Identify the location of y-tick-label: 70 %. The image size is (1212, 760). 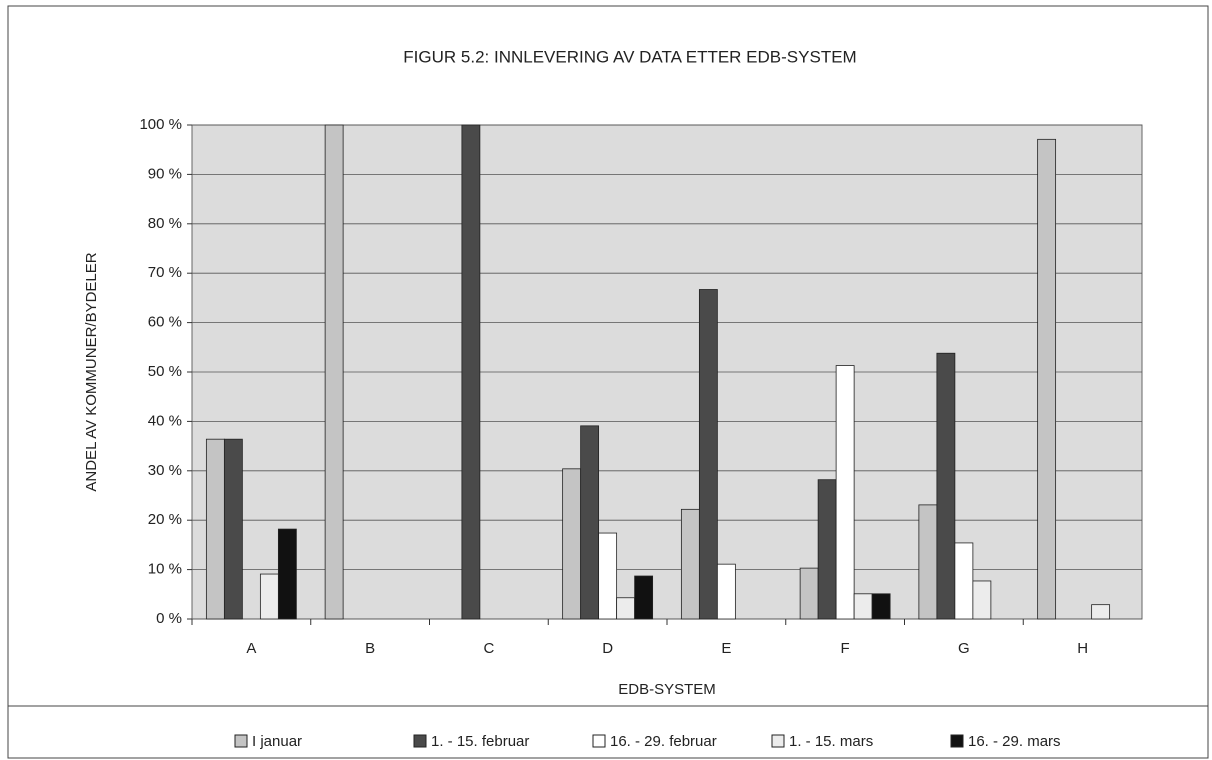
(165, 272).